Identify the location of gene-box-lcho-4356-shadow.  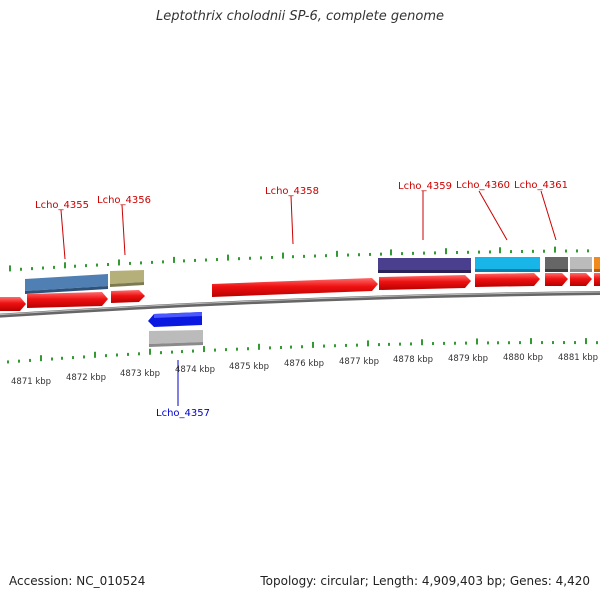
(127, 284).